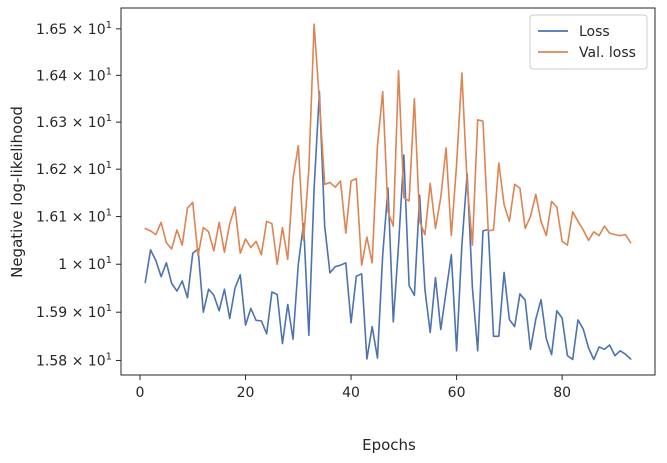  What do you see at coordinates (351, 393) in the screenshot?
I see `x-tick-label: 40` at bounding box center [351, 393].